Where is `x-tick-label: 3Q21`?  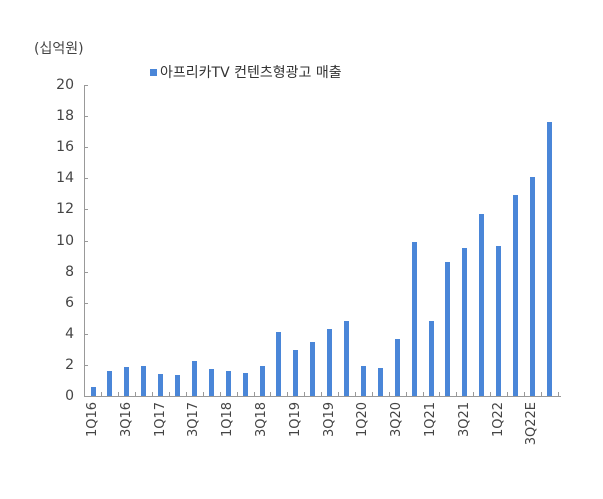
x-tick-label: 3Q21 is located at coordinates (464, 420).